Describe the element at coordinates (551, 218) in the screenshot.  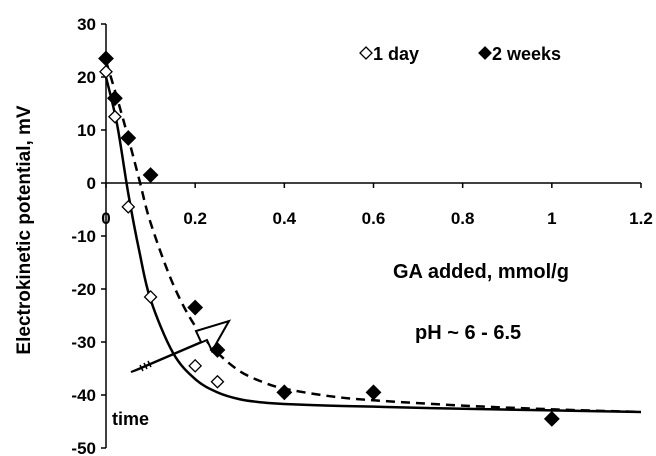
I see `x-tick-label: 1` at that location.